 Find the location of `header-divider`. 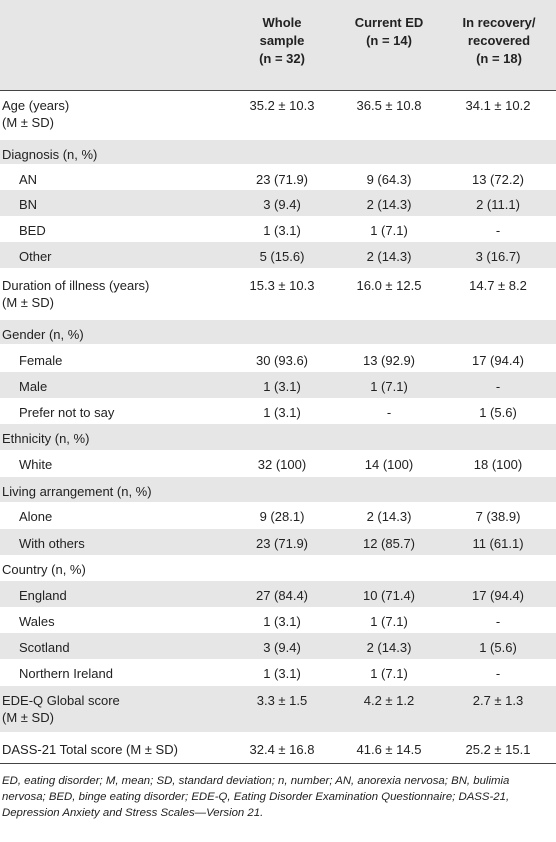

header-divider is located at coordinates (278, 90).